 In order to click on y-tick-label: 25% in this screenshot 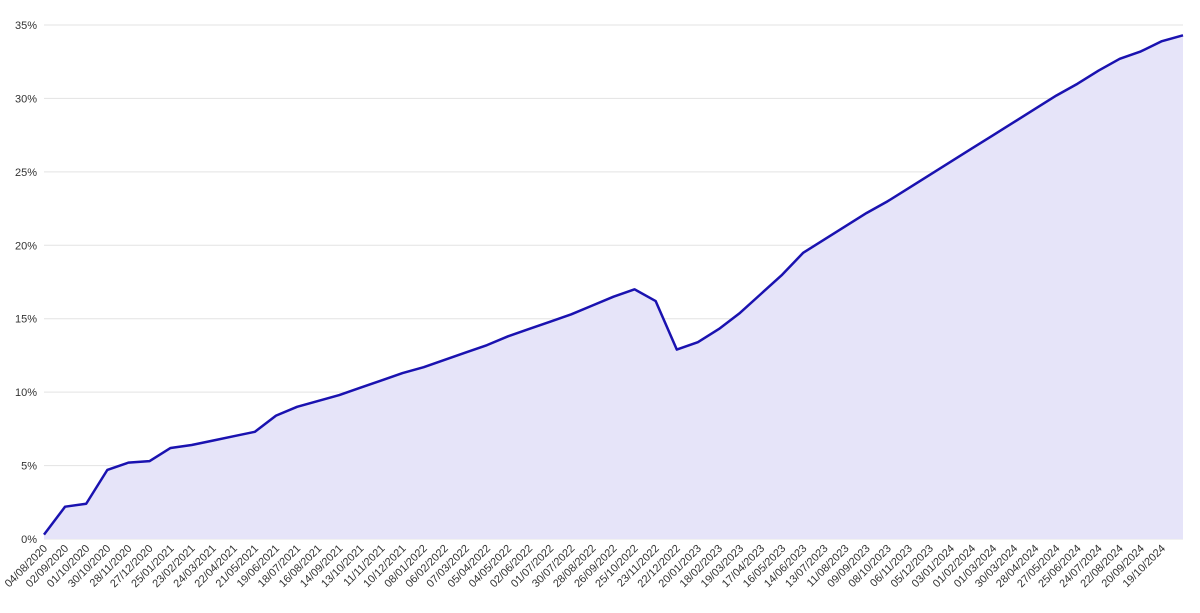, I will do `click(26, 173)`.